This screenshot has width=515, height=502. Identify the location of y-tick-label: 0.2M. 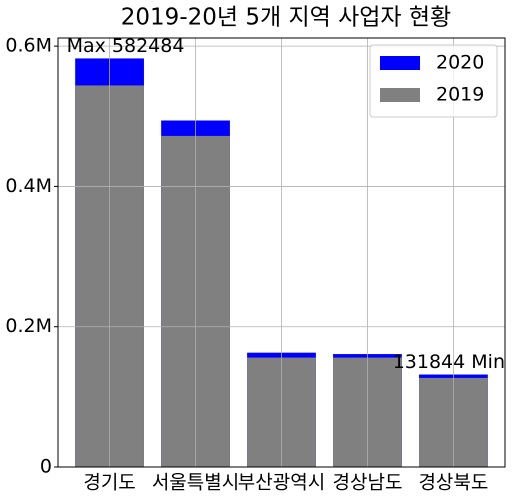
(28, 326).